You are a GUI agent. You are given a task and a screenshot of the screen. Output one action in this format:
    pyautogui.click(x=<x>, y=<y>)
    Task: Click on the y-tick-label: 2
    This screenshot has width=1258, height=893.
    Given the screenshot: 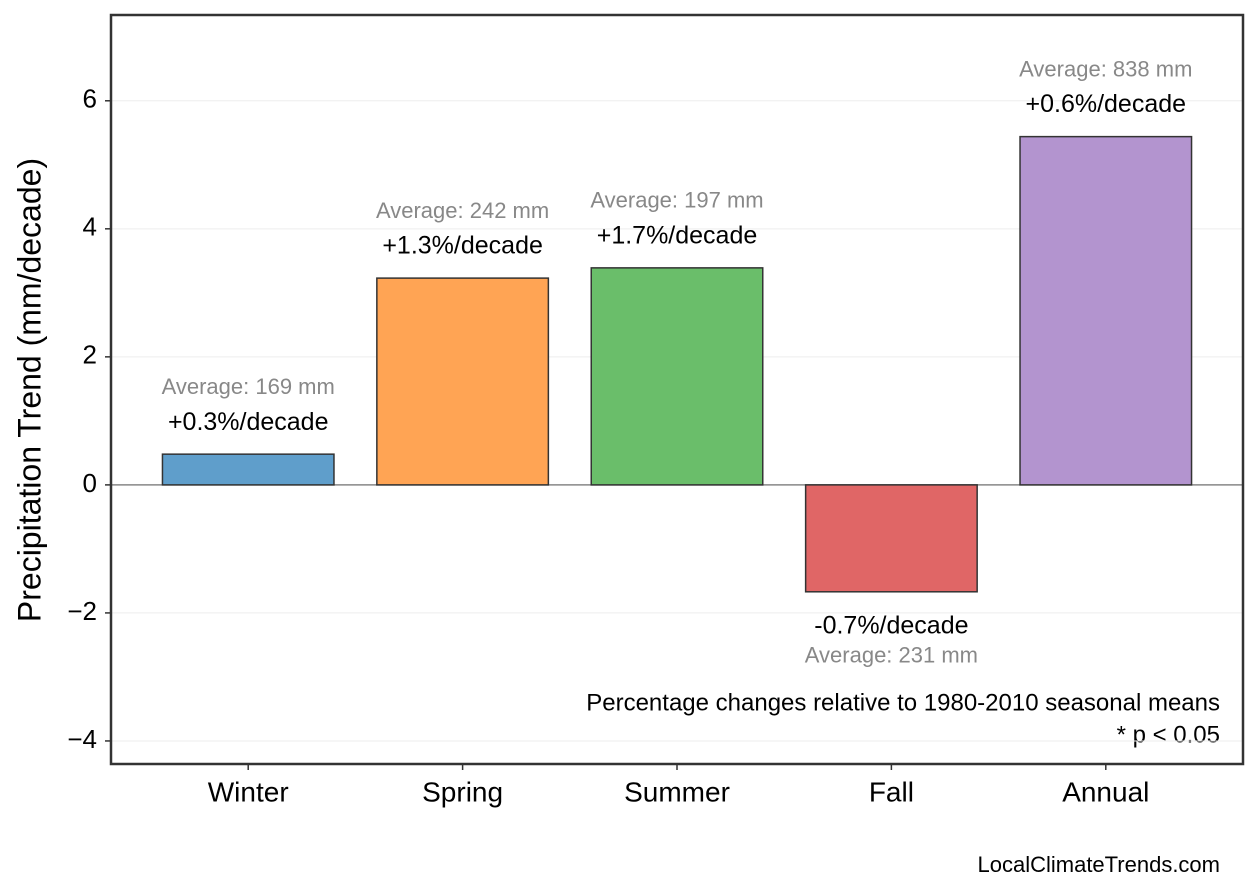 What is the action you would take?
    pyautogui.click(x=90, y=355)
    